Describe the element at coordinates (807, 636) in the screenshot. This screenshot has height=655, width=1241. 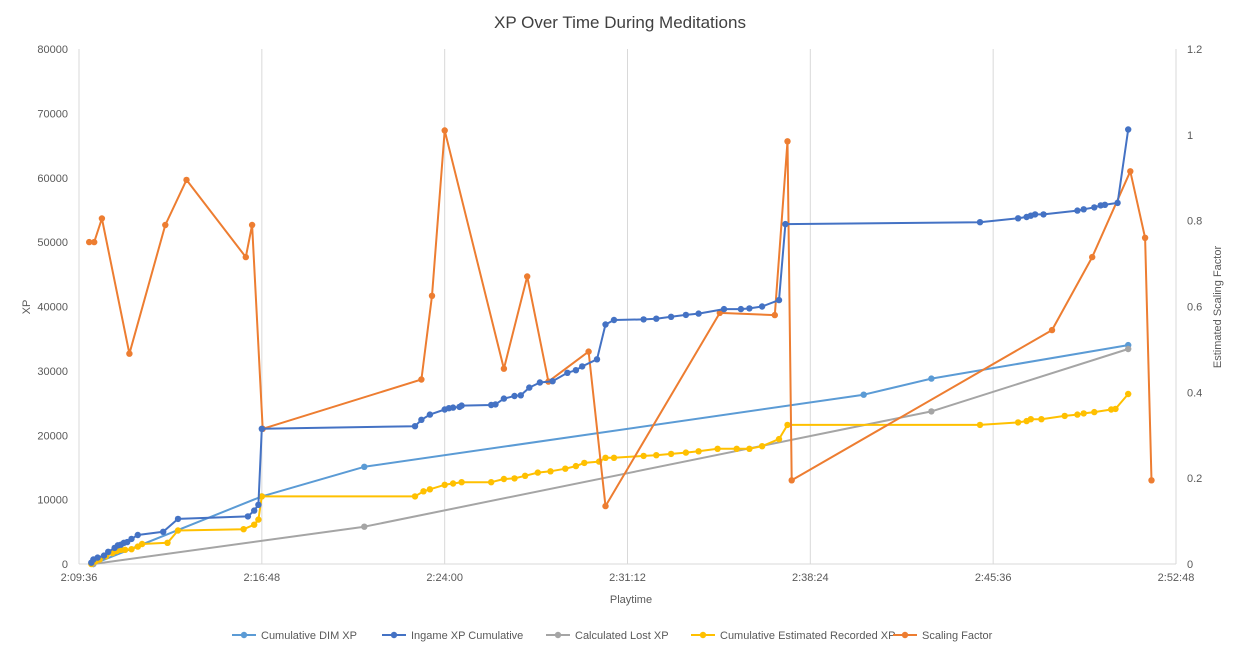
I see `legend-label: Cumulative Estimated Recorded XP` at that location.